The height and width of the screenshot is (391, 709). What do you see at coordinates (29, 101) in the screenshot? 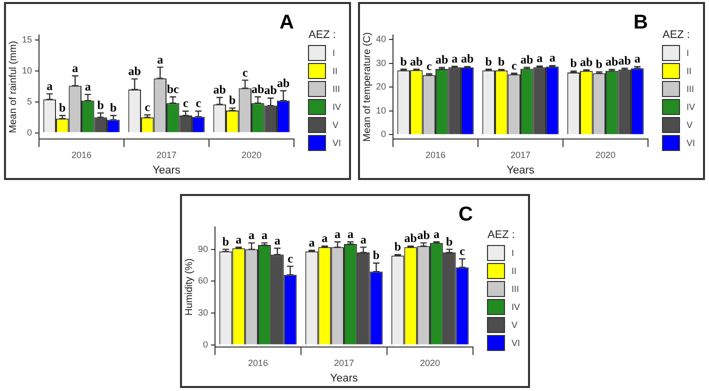
I see `y-tick-label: 5` at bounding box center [29, 101].